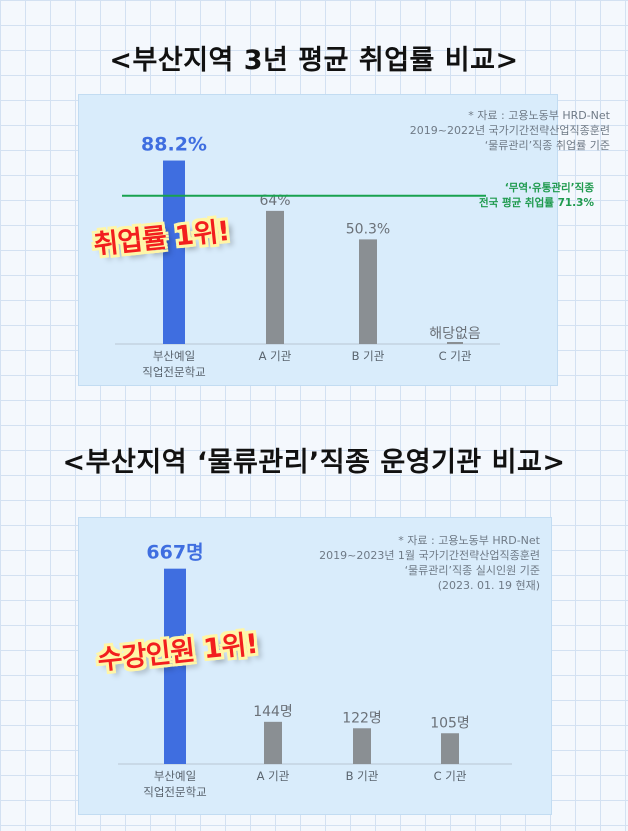 Image resolution: width=628 pixels, height=831 pixels. I want to click on bar-value-label: 해당없음, so click(455, 334).